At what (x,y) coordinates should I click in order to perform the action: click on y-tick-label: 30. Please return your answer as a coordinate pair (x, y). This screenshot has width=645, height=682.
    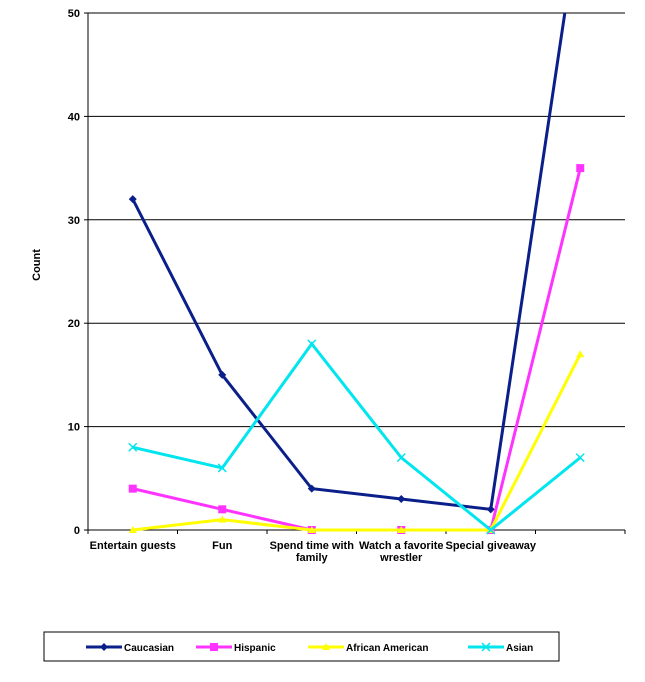
    Looking at the image, I should click on (74, 221).